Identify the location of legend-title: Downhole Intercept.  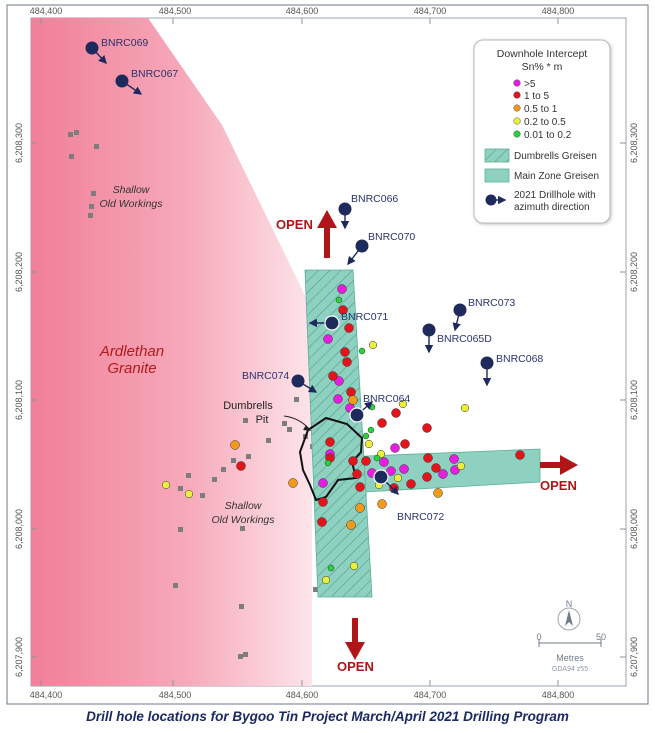
(542, 54).